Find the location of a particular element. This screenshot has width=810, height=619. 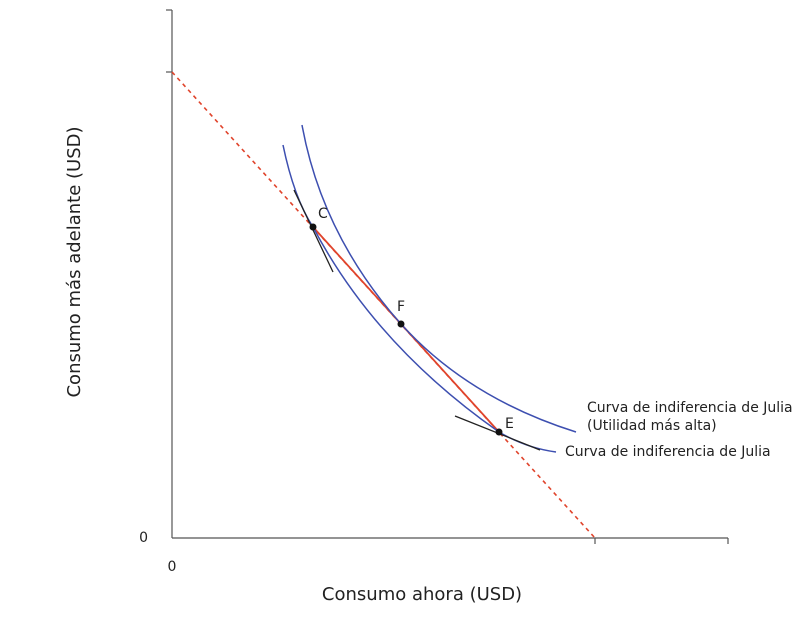

point-label: F is located at coordinates (401, 307).